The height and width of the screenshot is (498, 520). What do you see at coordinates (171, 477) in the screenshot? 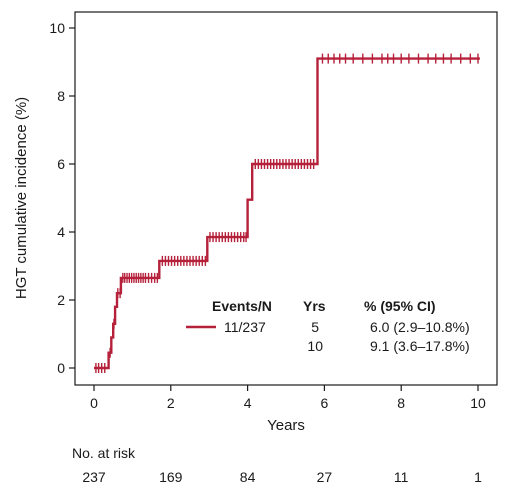
I see `at-risk-value: 169` at bounding box center [171, 477].